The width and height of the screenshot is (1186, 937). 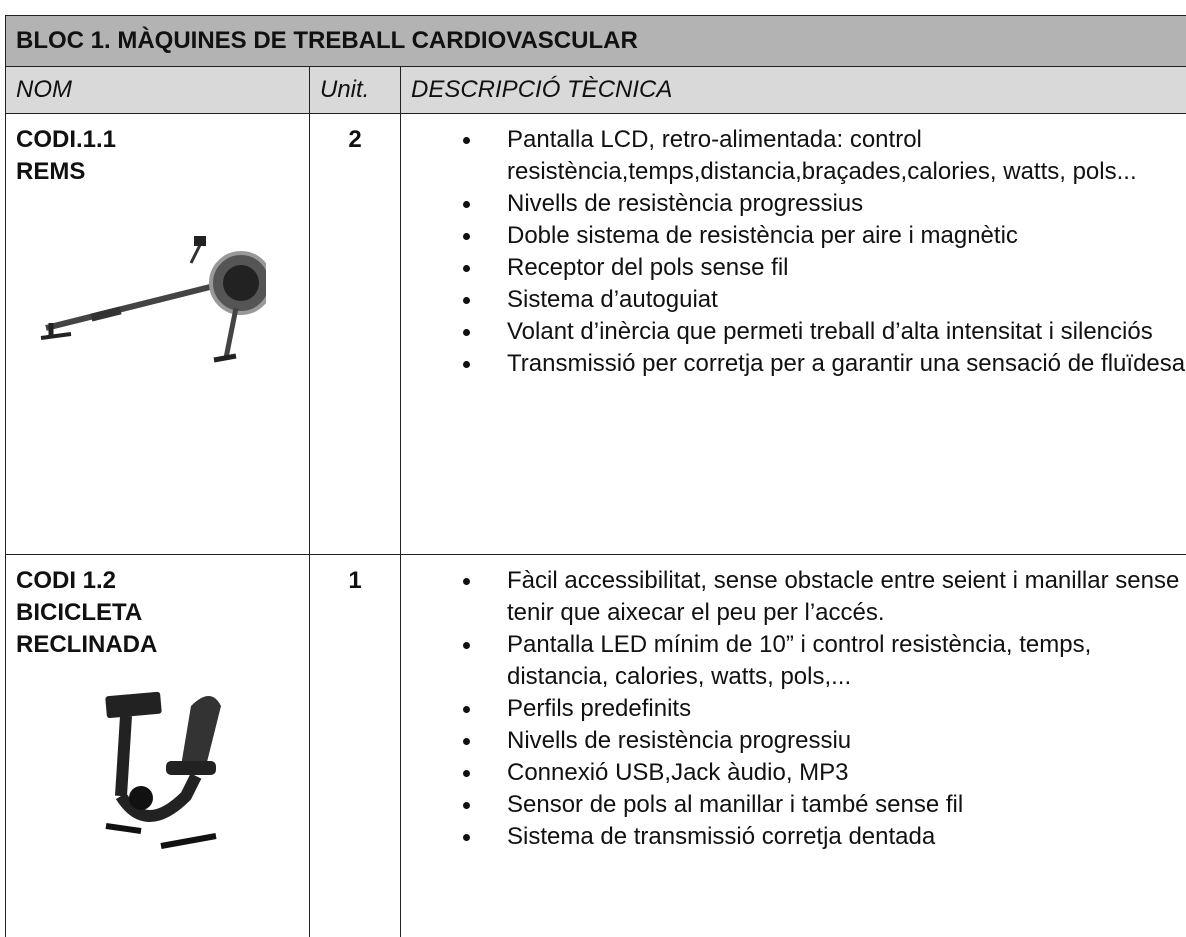 I want to click on name-cell: CODI 1.2 BICICLETA RECLINADA, so click(x=158, y=746).